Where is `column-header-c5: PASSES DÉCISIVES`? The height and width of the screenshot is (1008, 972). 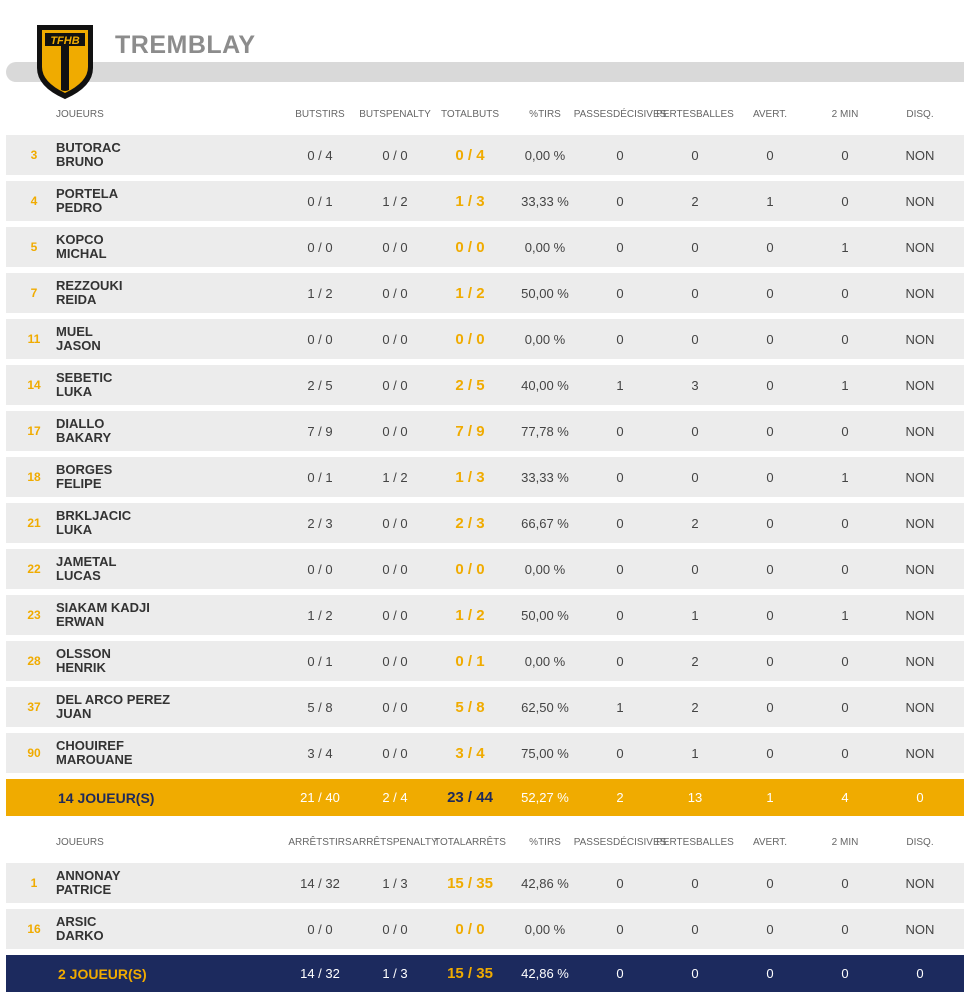 column-header-c5: PASSES DÉCISIVES is located at coordinates (620, 842).